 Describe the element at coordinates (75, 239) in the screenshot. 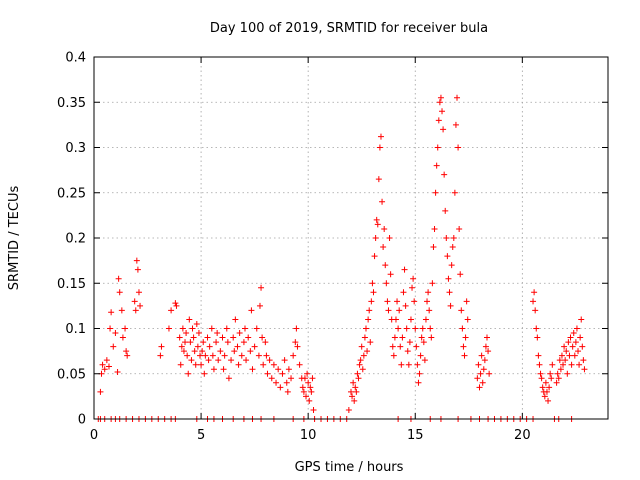

I see `y-tick-label: 0.2` at that location.